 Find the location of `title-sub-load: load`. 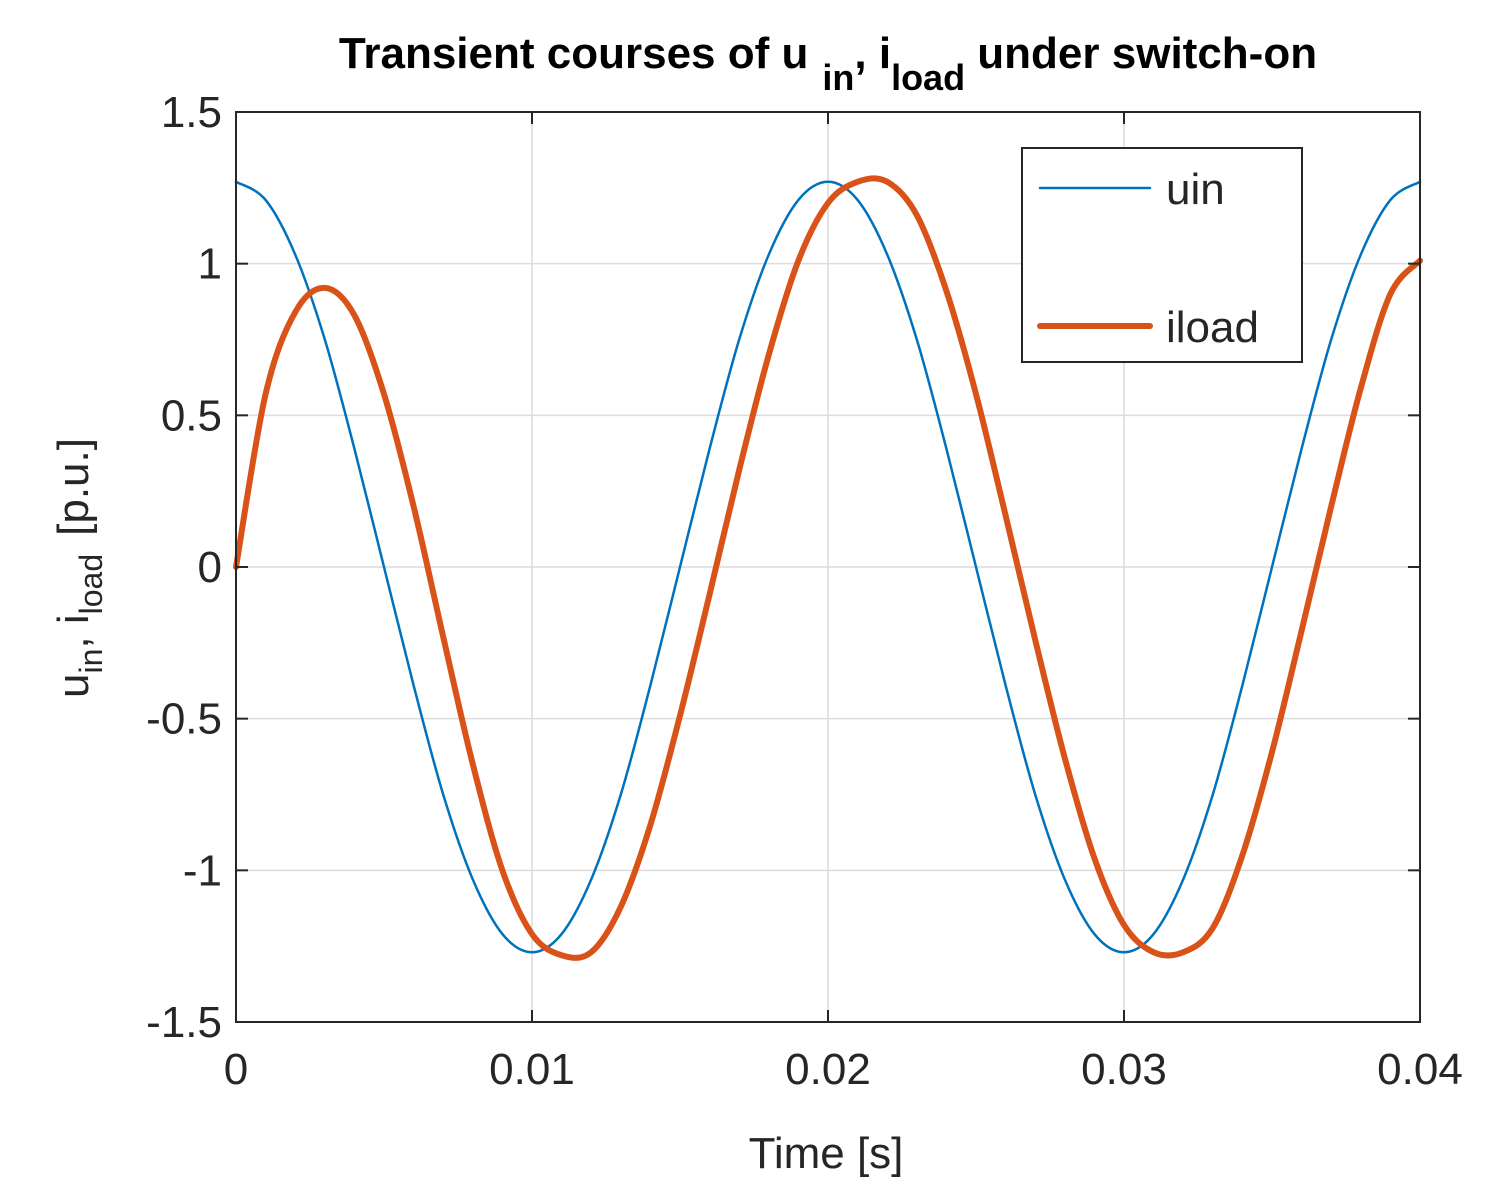

title-sub-load: load is located at coordinates (928, 77).